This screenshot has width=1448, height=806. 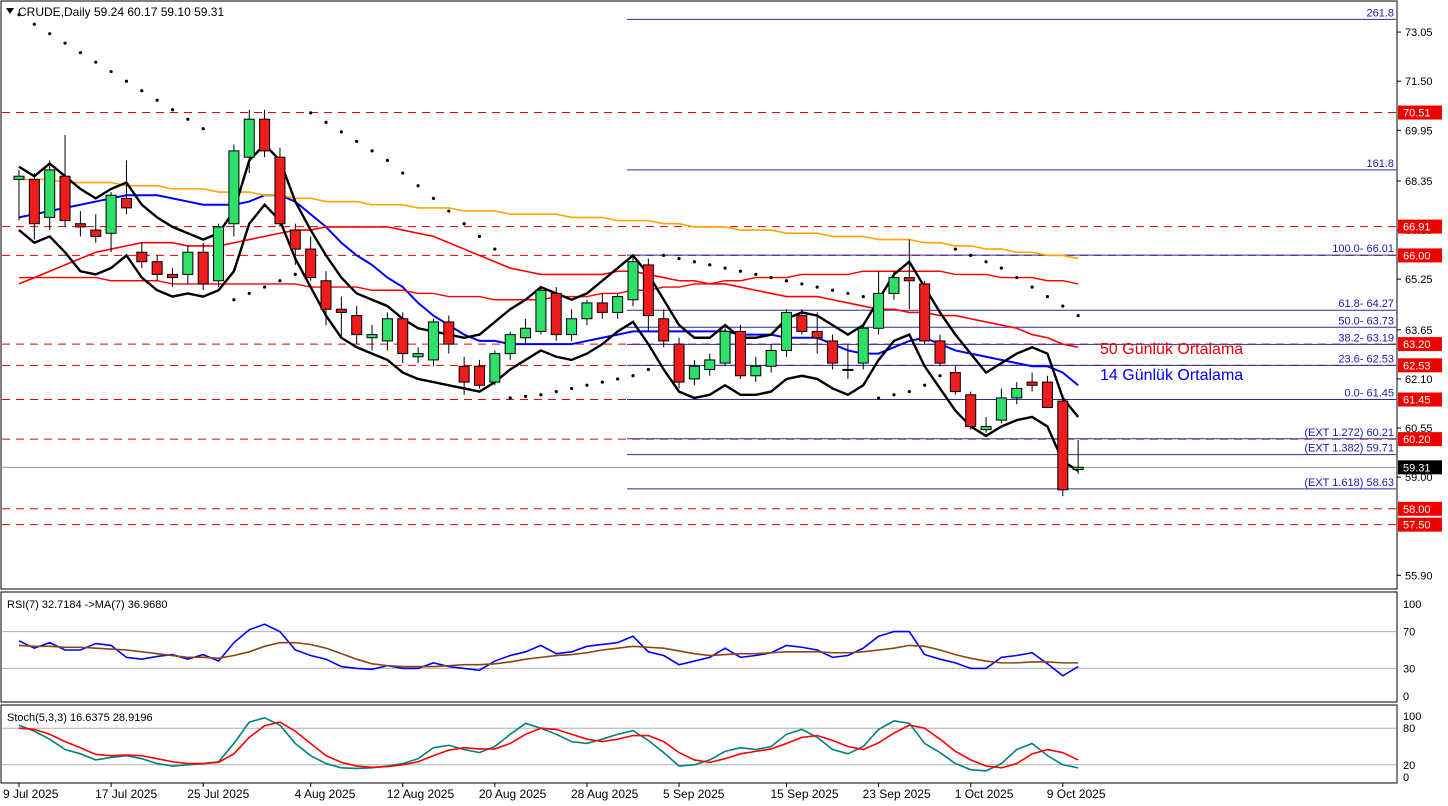 What do you see at coordinates (1409, 729) in the screenshot?
I see `osc-tick-label: 80` at bounding box center [1409, 729].